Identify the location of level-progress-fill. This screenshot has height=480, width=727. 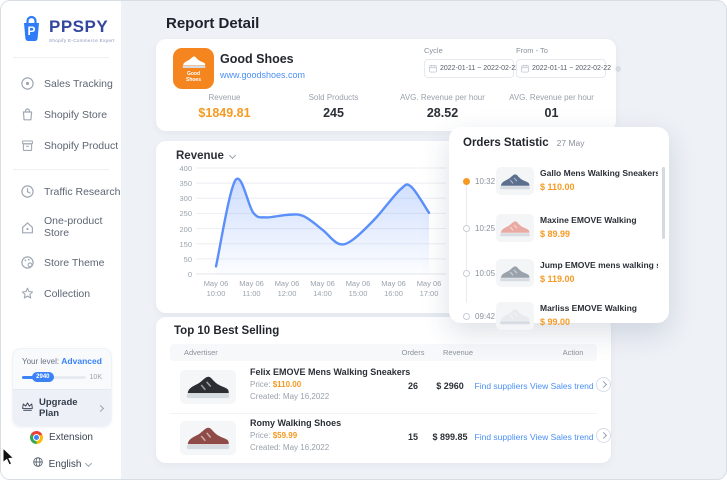
(32, 377).